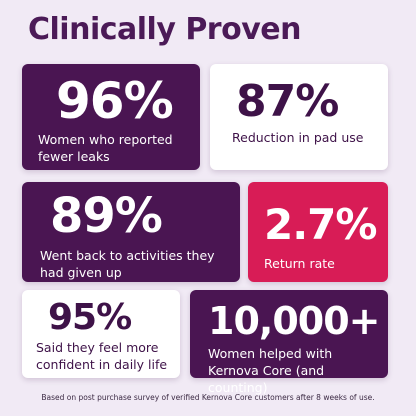  What do you see at coordinates (320, 224) in the screenshot?
I see `stat-value: 2.7%` at bounding box center [320, 224].